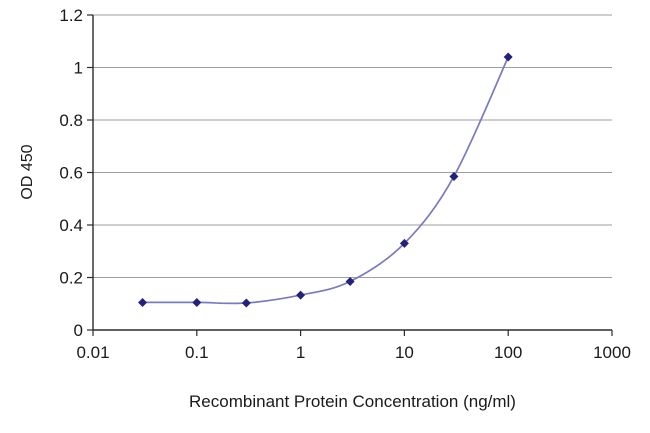 The width and height of the screenshot is (650, 433). I want to click on y-tick-label: 0.2, so click(71, 278).